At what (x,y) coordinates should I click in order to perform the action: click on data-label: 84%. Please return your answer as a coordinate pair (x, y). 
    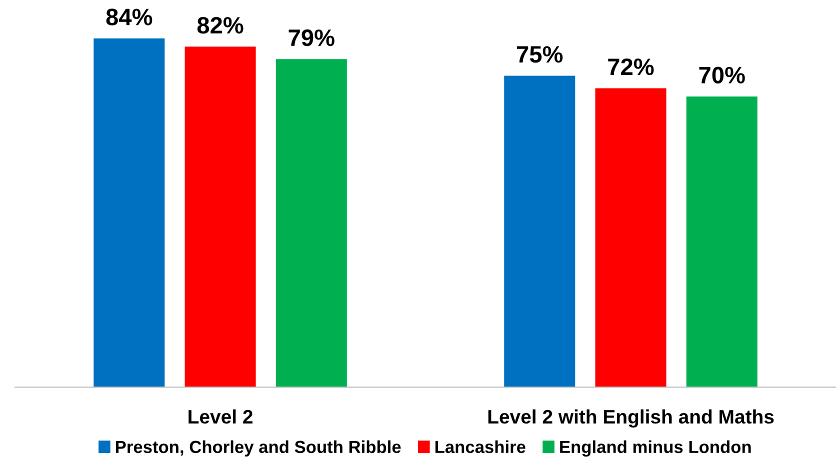
    Looking at the image, I should click on (129, 17).